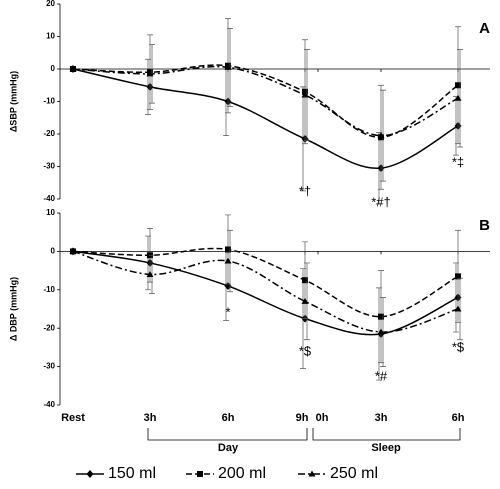 The width and height of the screenshot is (500, 489). What do you see at coordinates (322, 418) in the screenshot?
I see `x-tick-label: 0h` at bounding box center [322, 418].